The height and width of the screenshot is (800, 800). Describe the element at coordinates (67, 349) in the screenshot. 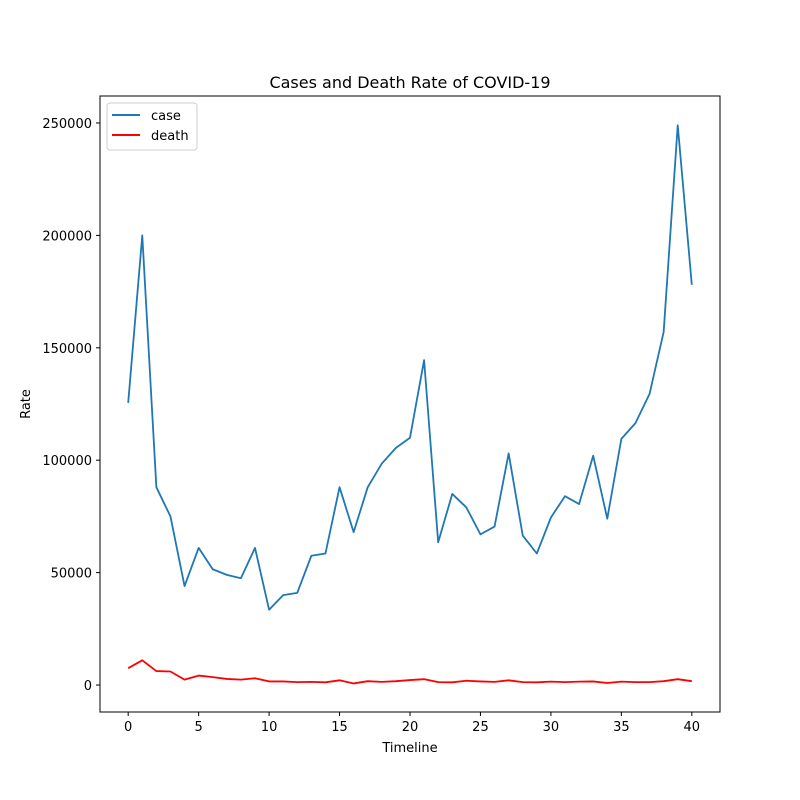

I see `y-tick-label: 150000` at that location.